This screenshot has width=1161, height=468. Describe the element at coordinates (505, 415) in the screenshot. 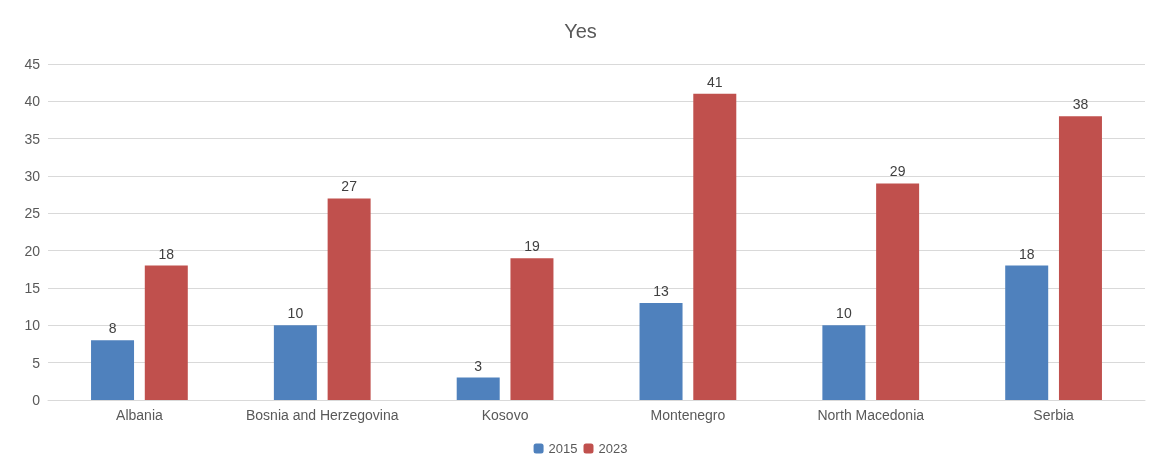

I see `x-tick-label: Kosovo` at that location.